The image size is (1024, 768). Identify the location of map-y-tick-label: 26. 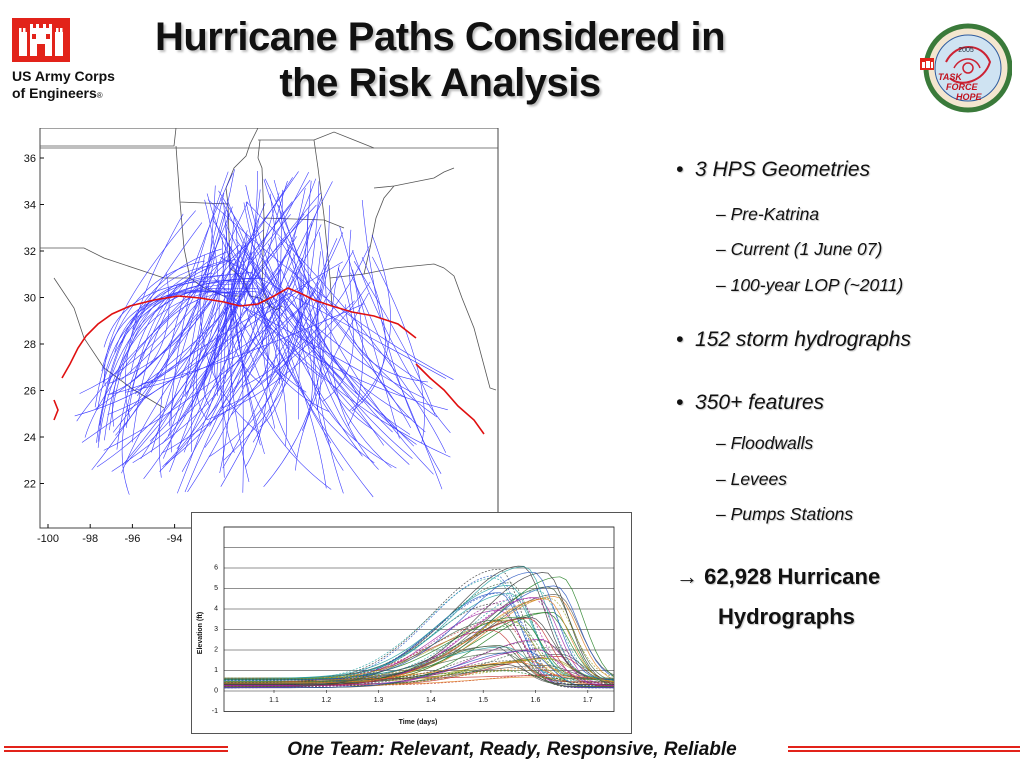
(30, 392).